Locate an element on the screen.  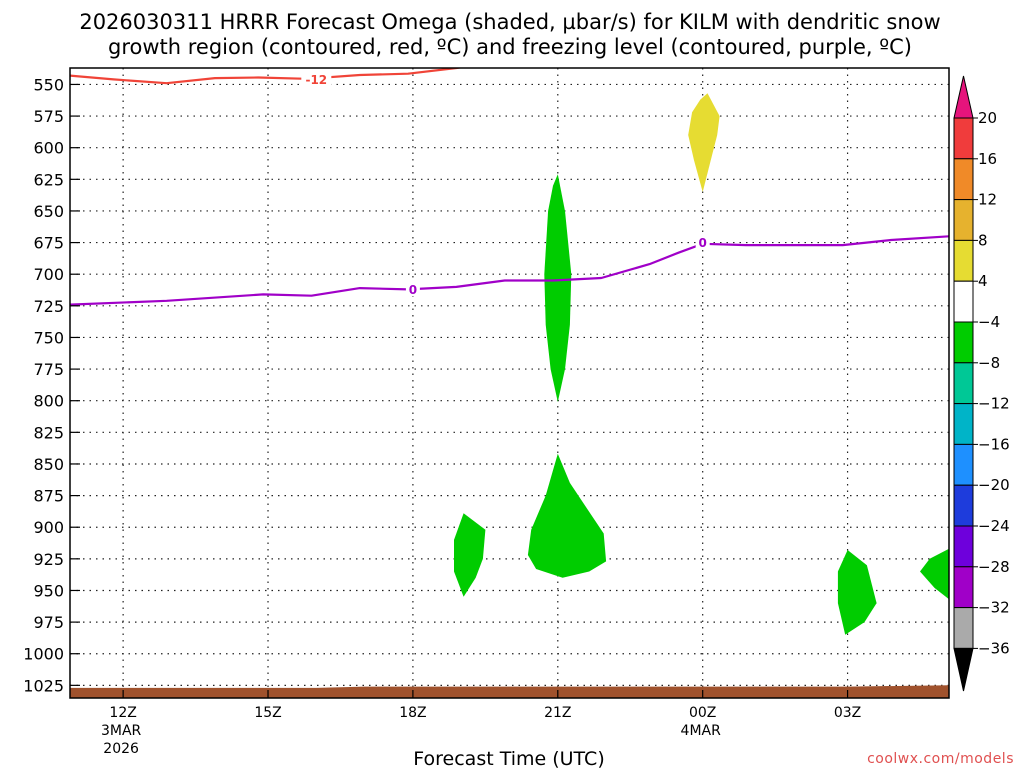
colorbar-tick-label-0: 20 is located at coordinates (987, 118).